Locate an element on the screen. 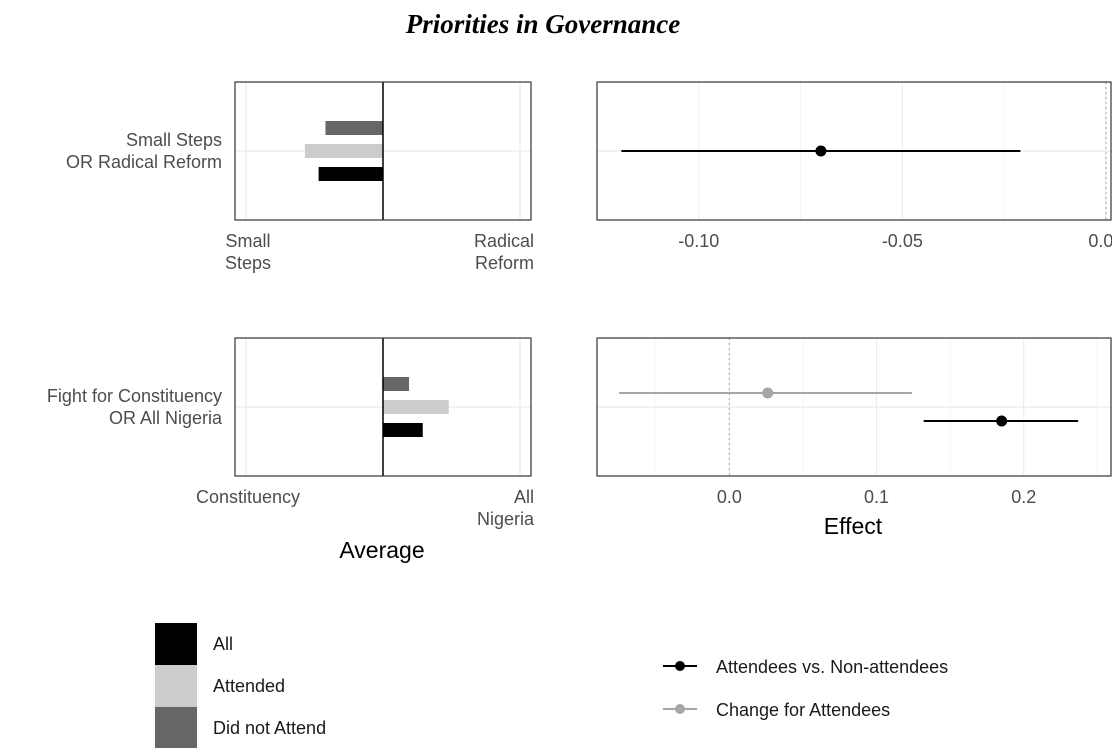 This screenshot has width=1112, height=748. end-label-left: Constituency is located at coordinates (248, 497).